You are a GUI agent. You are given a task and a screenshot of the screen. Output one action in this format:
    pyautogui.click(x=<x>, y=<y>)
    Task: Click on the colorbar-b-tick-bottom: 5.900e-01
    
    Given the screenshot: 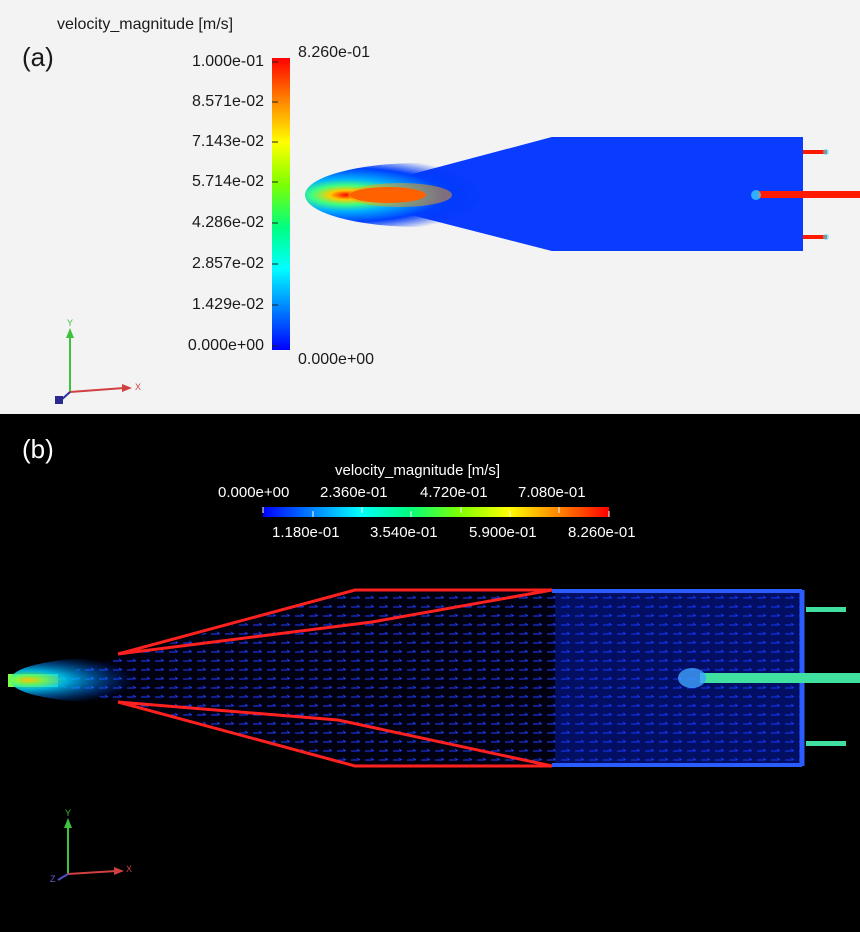 What is the action you would take?
    pyautogui.click(x=503, y=532)
    